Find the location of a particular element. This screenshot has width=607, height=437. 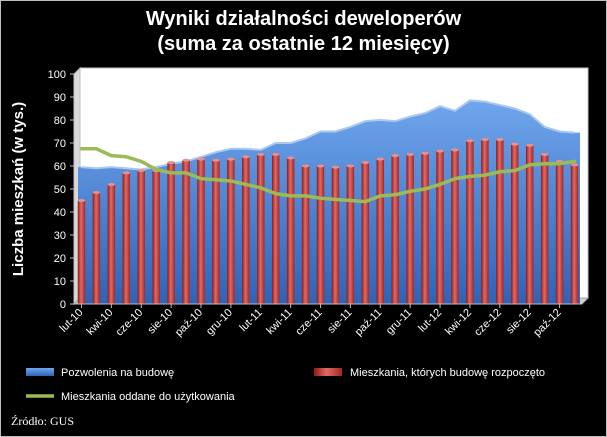

x-tick-label: paź-12 is located at coordinates (547, 323).